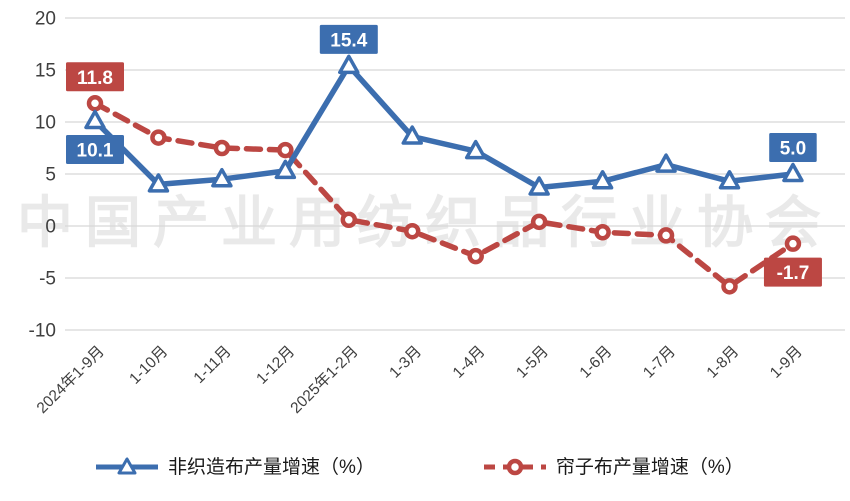 This screenshot has height=501, width=850. What do you see at coordinates (649, 467) in the screenshot?
I see `legend-label-cordfabric: 帘子布产量增速（%）` at bounding box center [649, 467].